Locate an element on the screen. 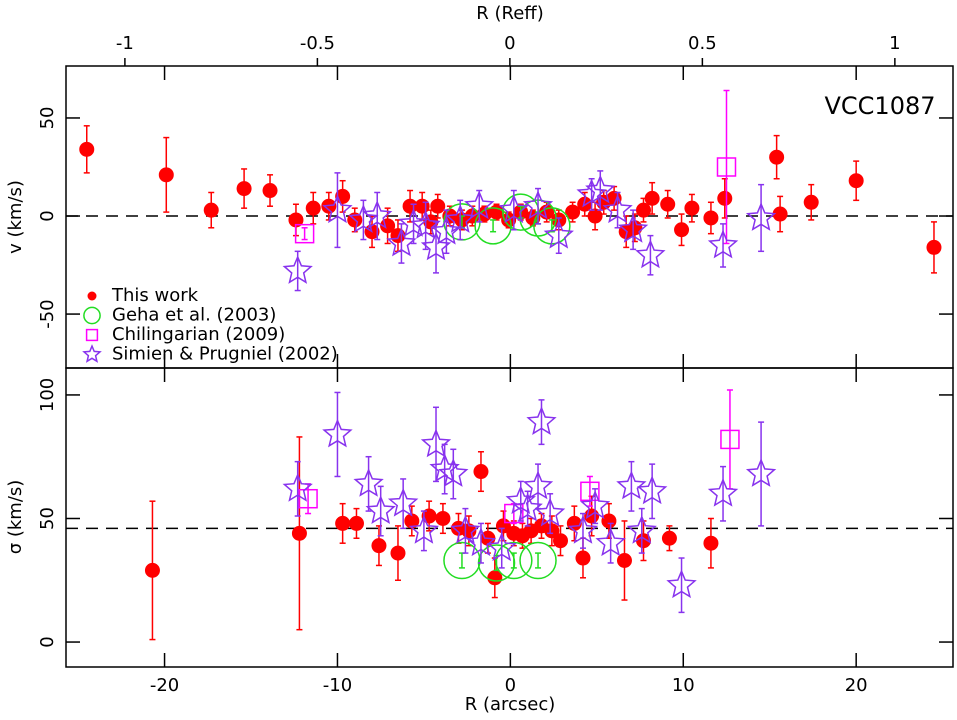 This screenshot has width=957, height=720. x2-tick-label: -0.5 is located at coordinates (317, 43).